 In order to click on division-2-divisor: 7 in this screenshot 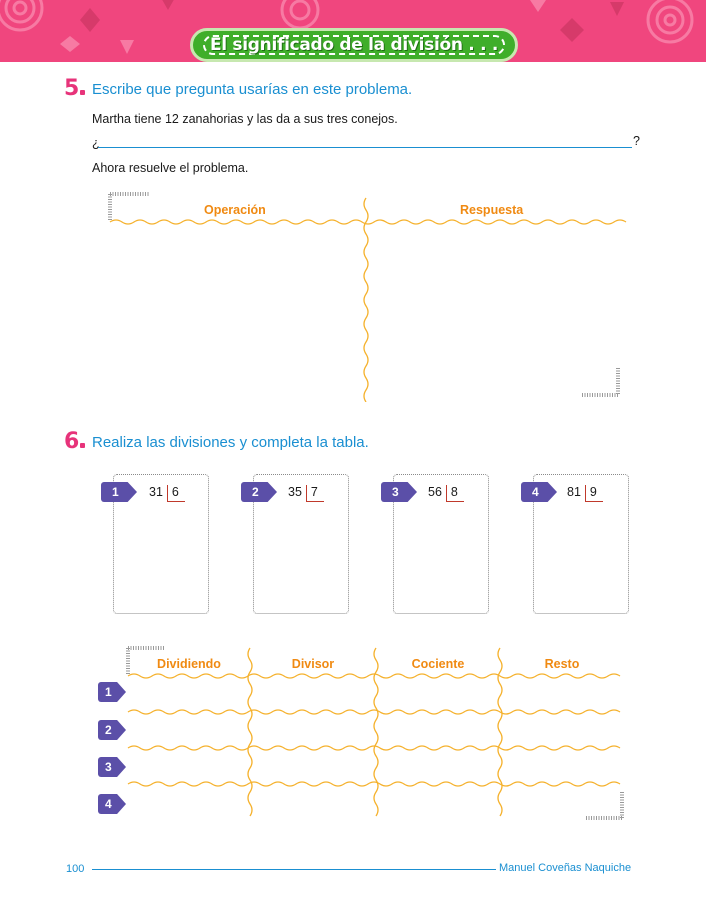, I will do `click(314, 493)`.